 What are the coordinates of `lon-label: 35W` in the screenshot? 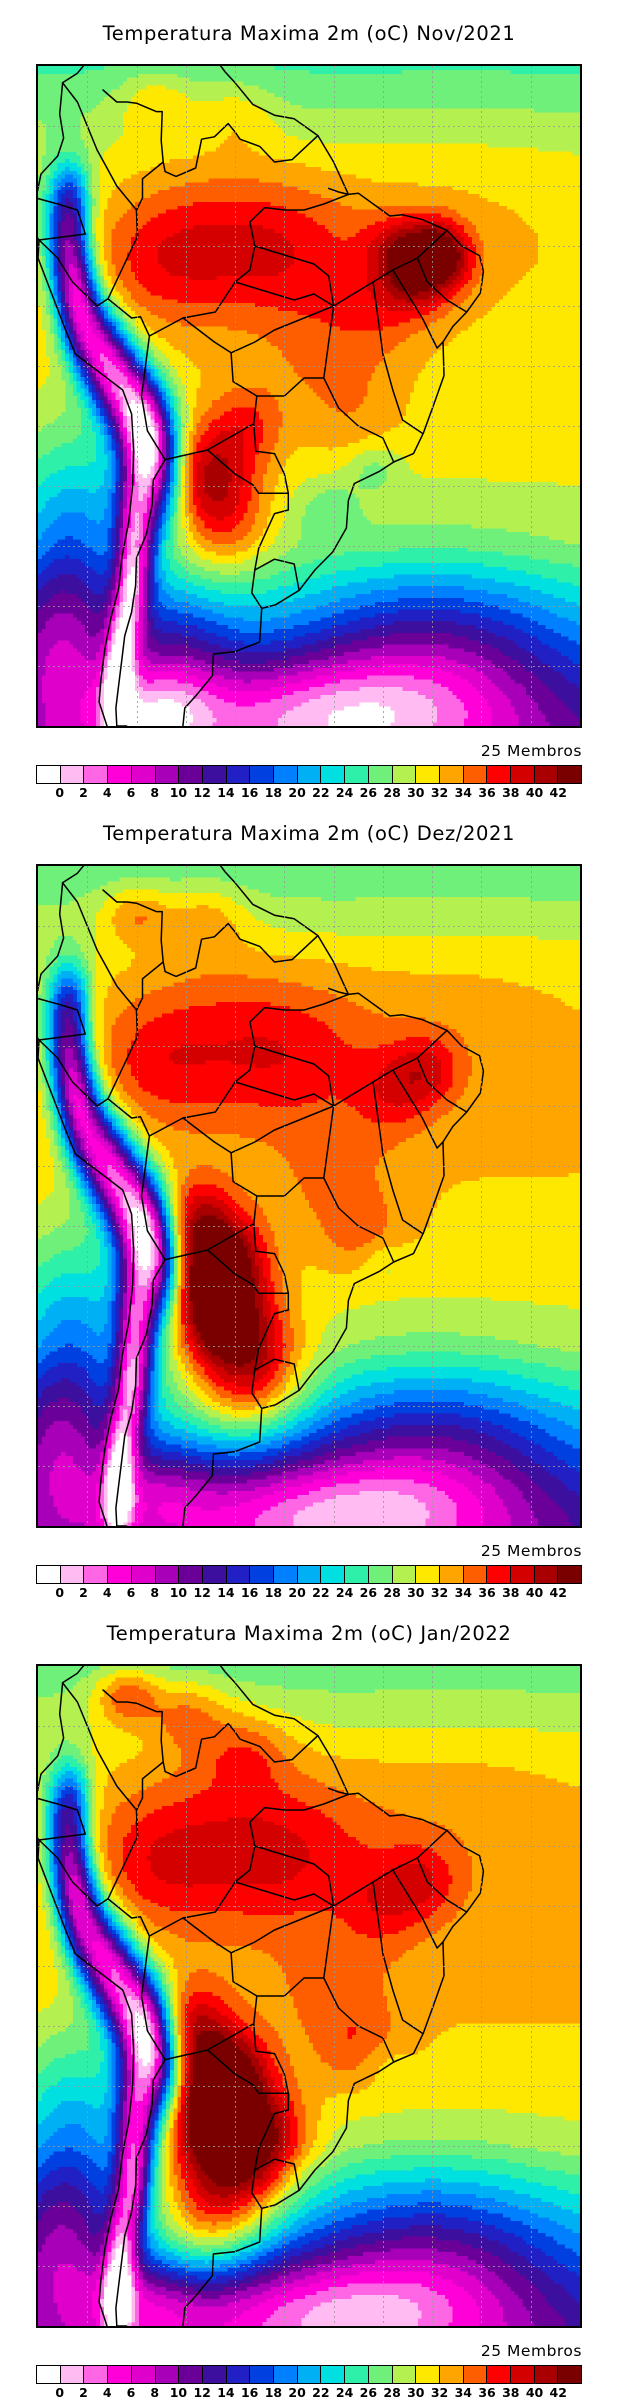 It's located at (481, 1527).